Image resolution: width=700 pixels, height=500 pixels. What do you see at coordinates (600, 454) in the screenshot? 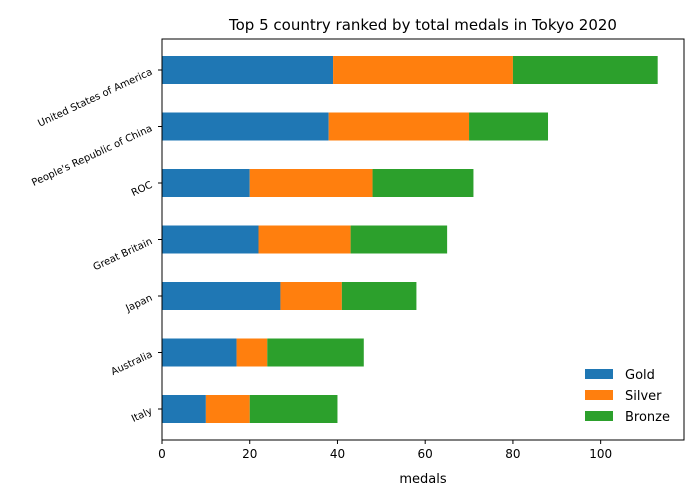
I see `x-tick-label: 100` at bounding box center [600, 454].